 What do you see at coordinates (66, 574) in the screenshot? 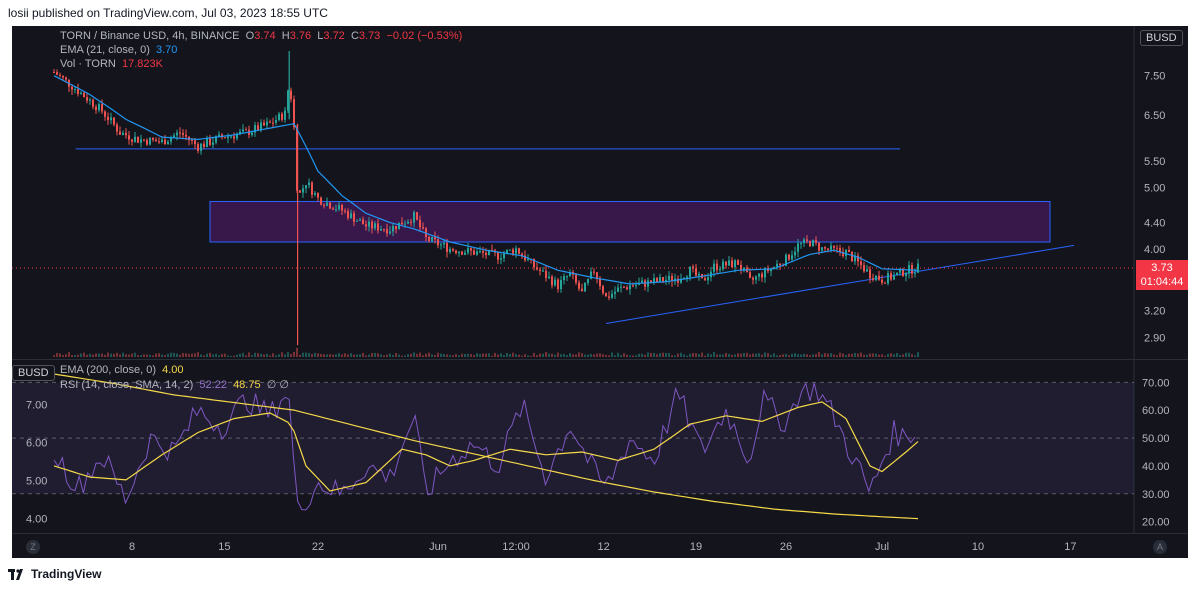
I see `footer-brand: TradingView` at bounding box center [66, 574].